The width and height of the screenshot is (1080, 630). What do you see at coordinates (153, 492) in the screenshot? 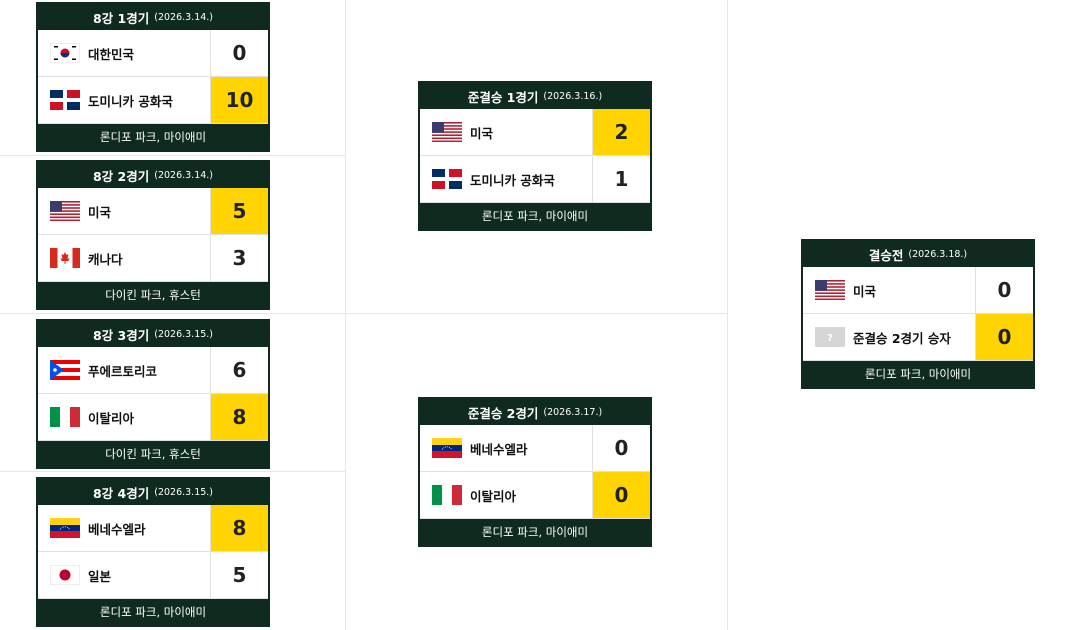
I see `match-header: 8강 4경기 (2026.3.15.)` at bounding box center [153, 492].